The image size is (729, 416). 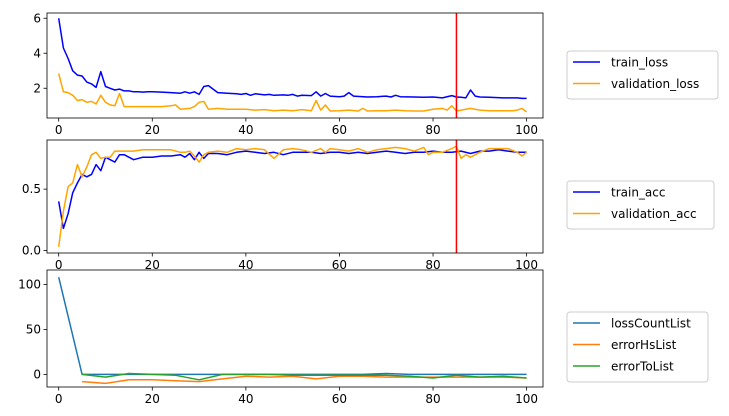 I want to click on series-line-train_loss, so click(x=292, y=59).